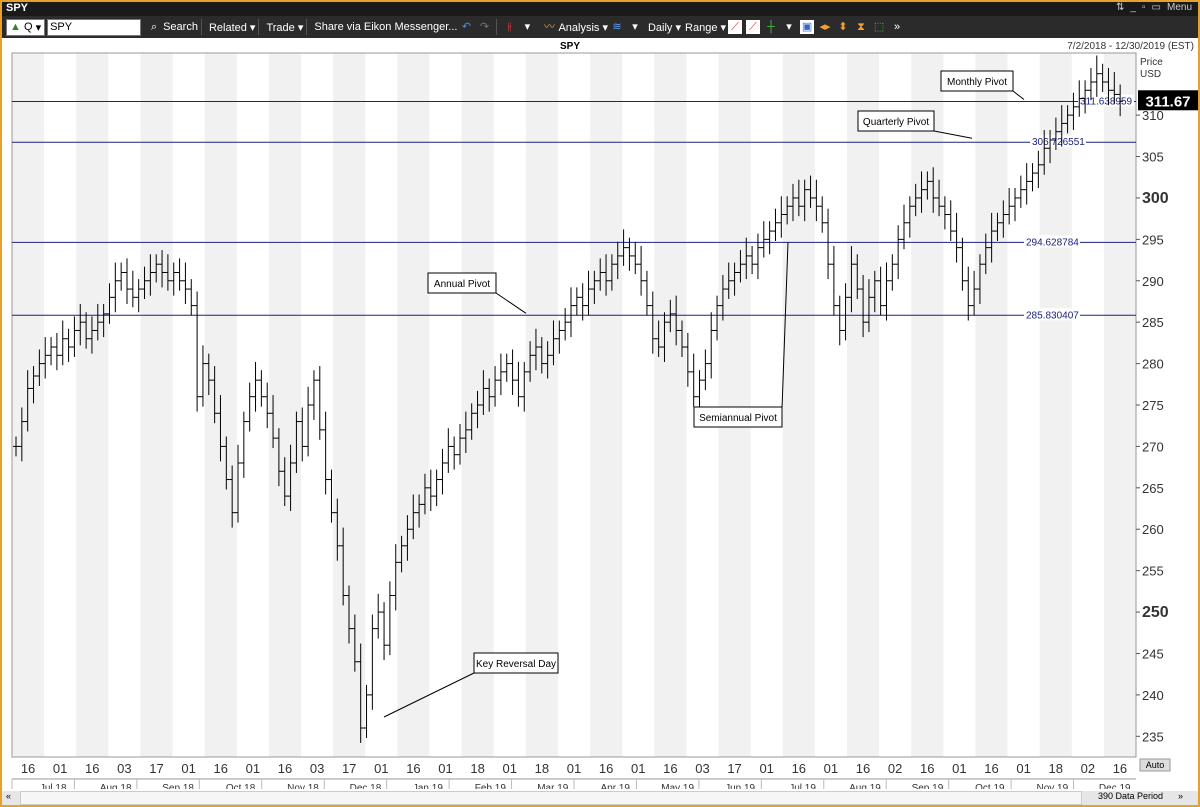 This screenshot has height=807, width=1200. What do you see at coordinates (94, 27) in the screenshot?
I see `ric-input: SPY` at bounding box center [94, 27].